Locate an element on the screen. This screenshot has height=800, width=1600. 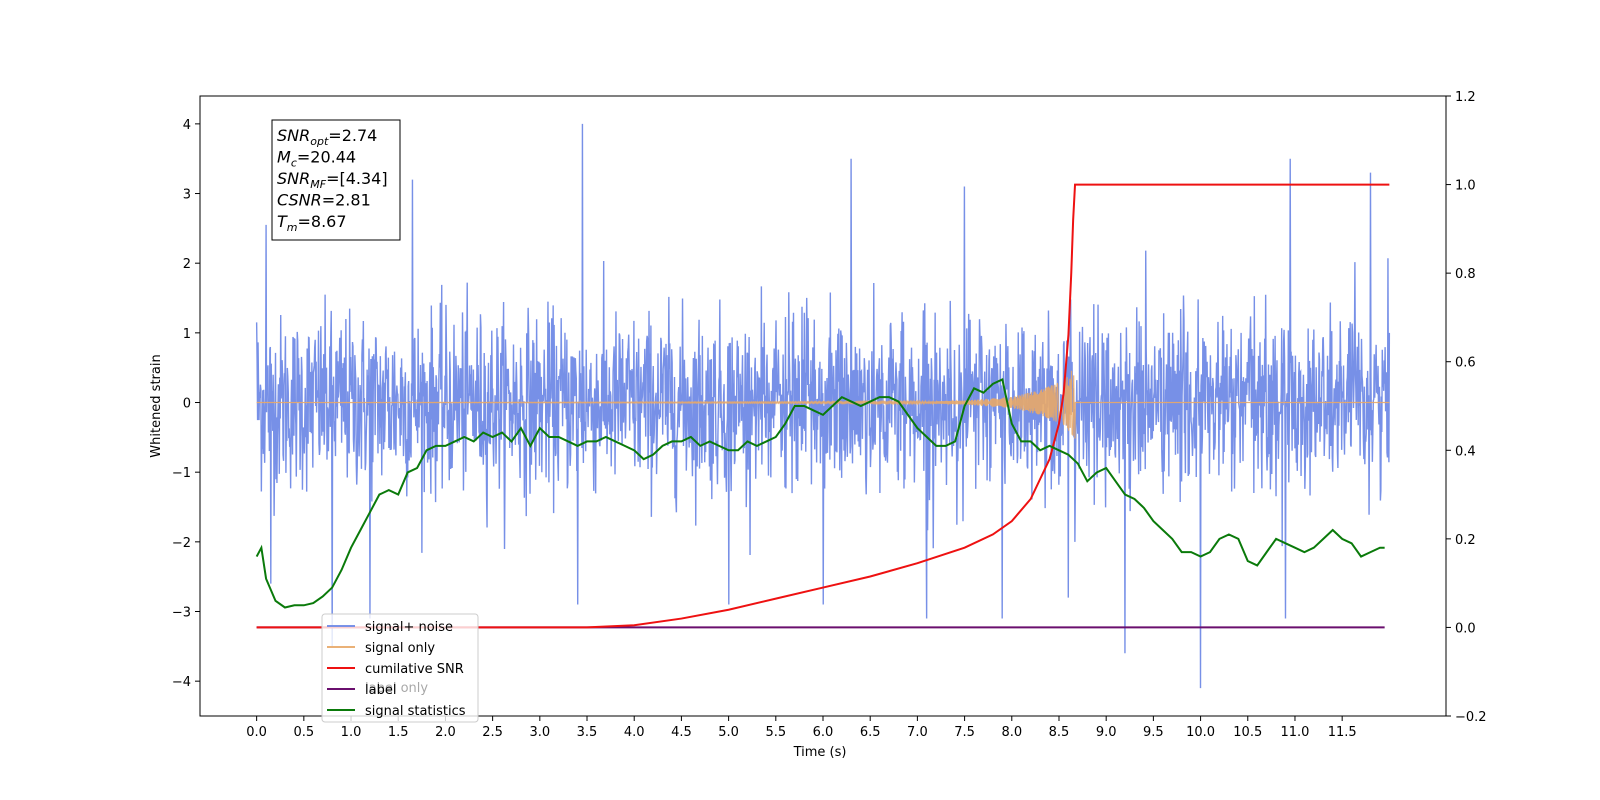
x-tick-label: 11.5 is located at coordinates (1342, 732).